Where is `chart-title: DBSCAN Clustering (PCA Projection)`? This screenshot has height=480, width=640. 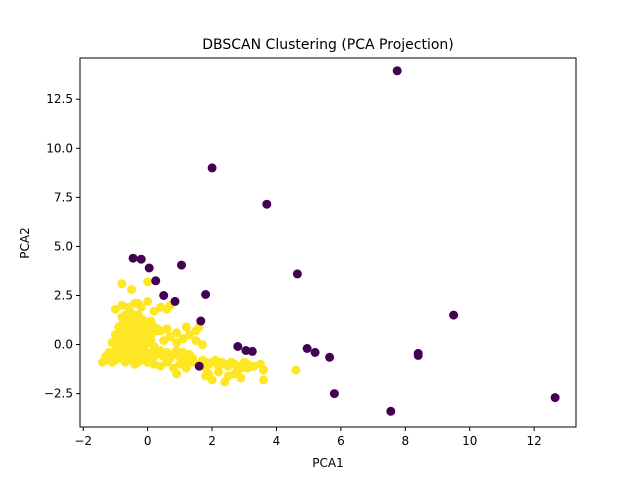
chart-title: DBSCAN Clustering (PCA Projection) is located at coordinates (328, 45).